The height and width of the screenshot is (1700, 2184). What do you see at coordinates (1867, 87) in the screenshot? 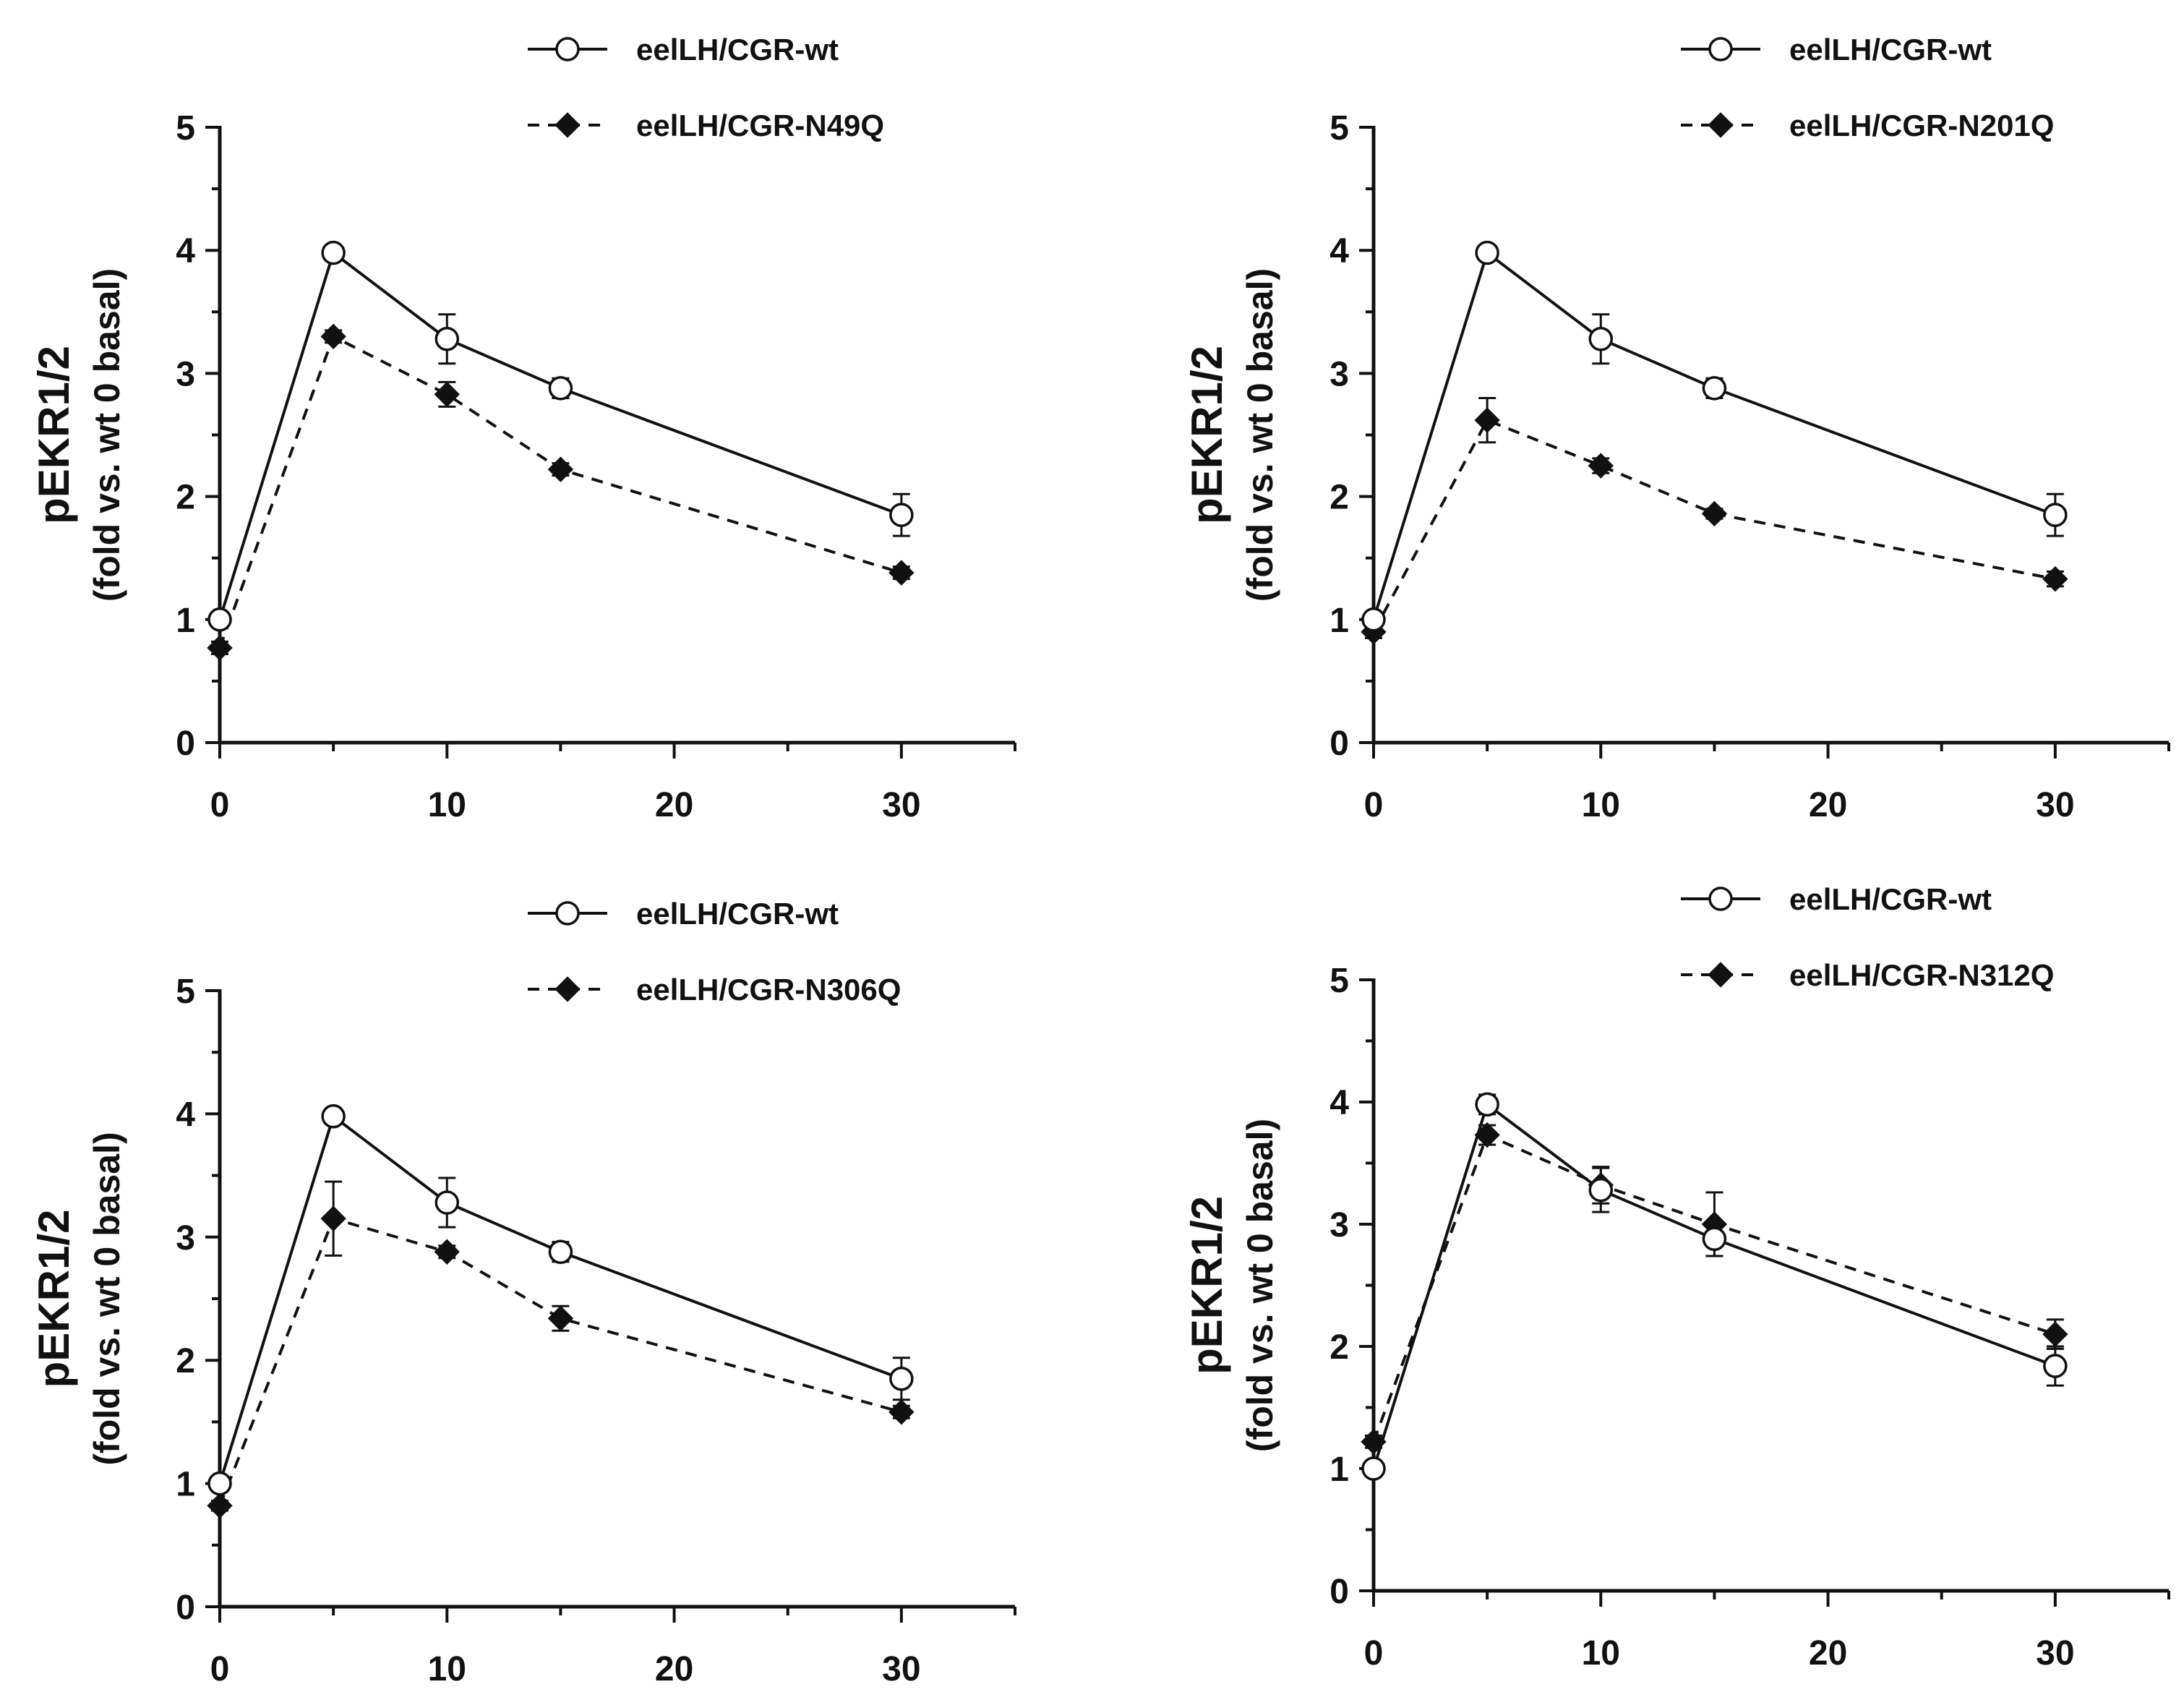
I see `legend: eelLH/CGR-wt eelLH/CGR-N201Q` at bounding box center [1867, 87].